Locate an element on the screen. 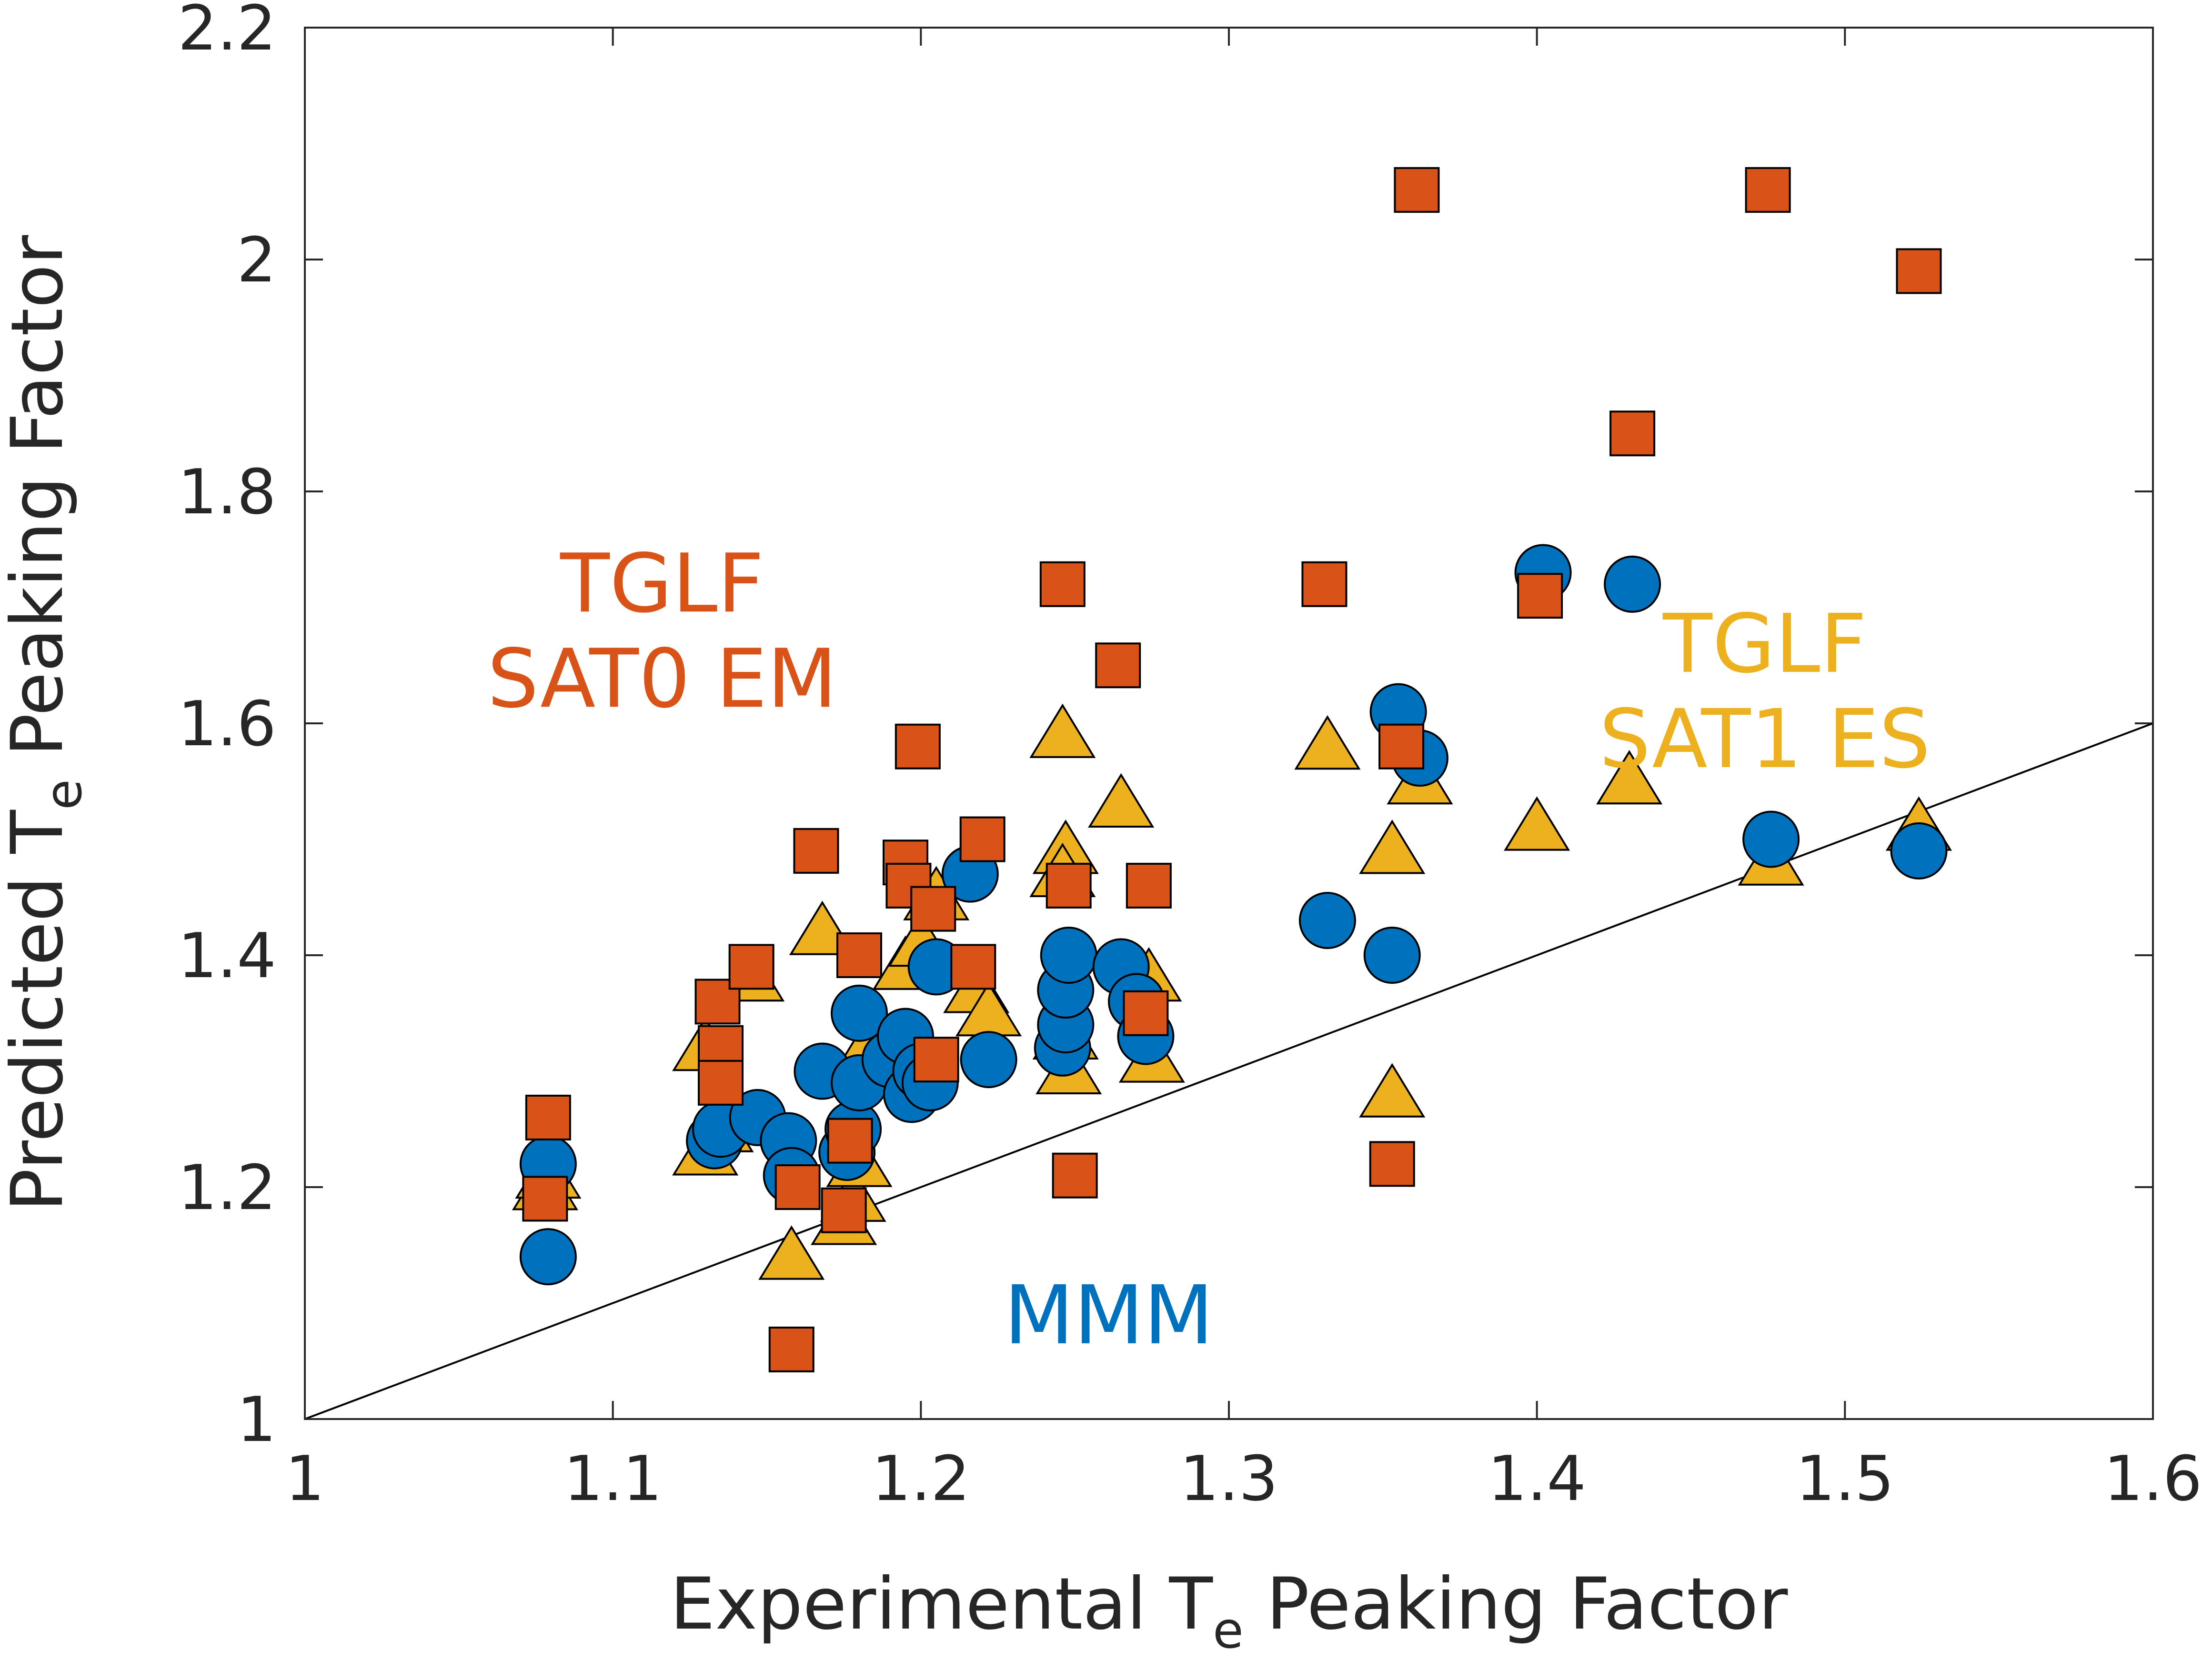 This screenshot has height=1680, width=2212. y-tick-label: 1.2 is located at coordinates (227, 1187).